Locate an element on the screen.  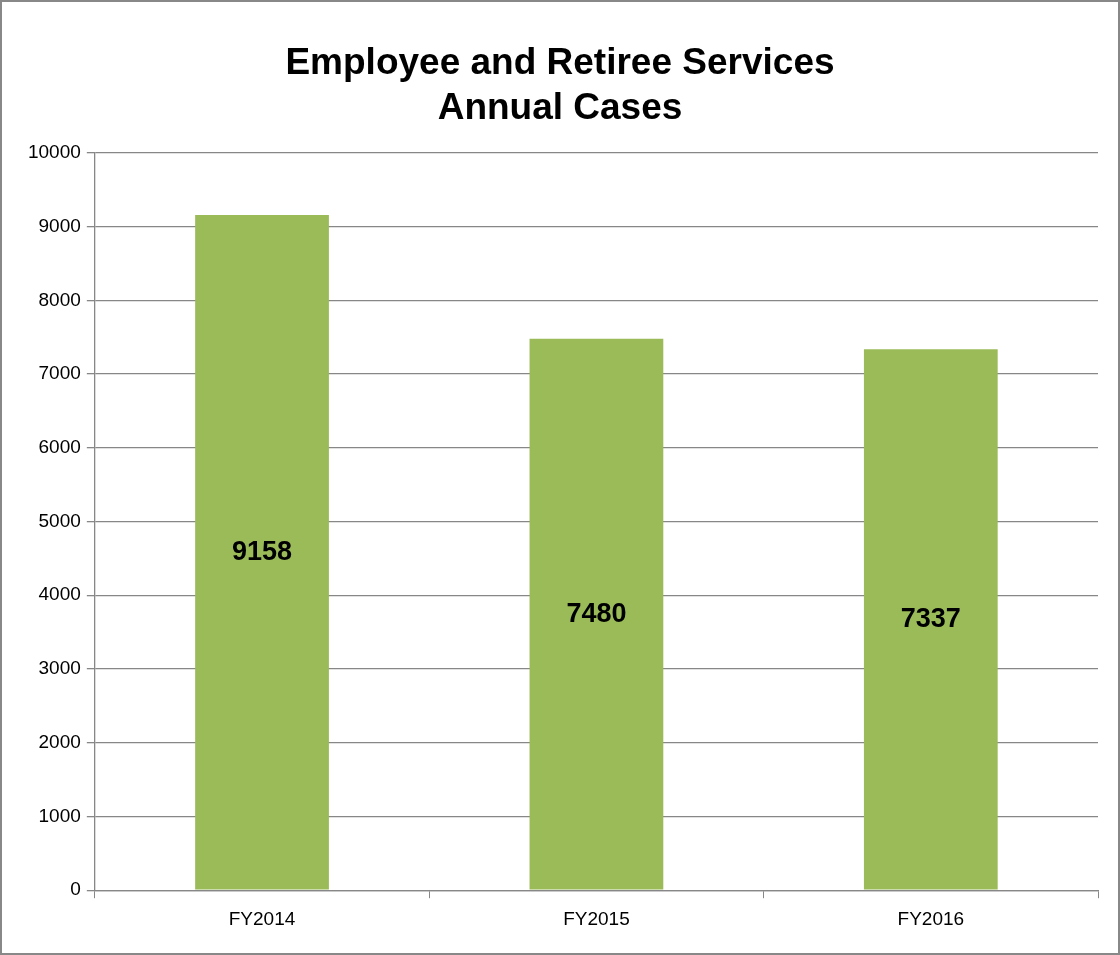
y-tick-label: 6000 is located at coordinates (59, 446).